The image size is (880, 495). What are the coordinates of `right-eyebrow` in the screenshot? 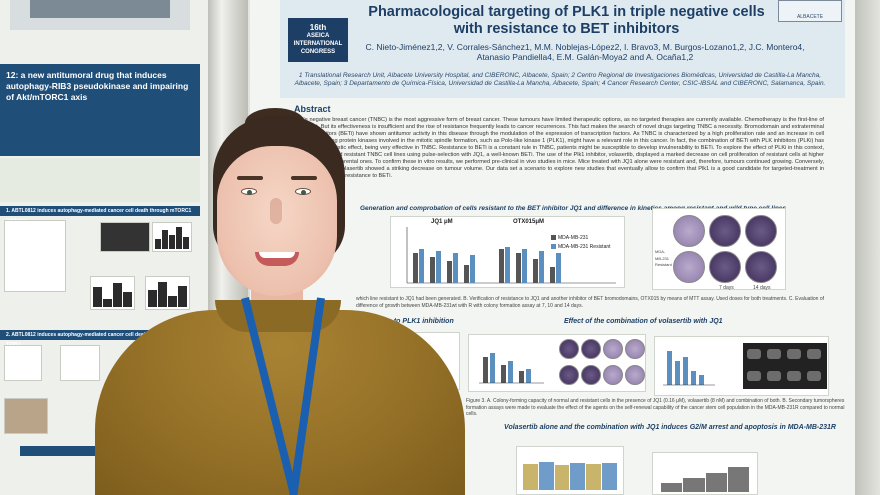 It's located at (304, 178).